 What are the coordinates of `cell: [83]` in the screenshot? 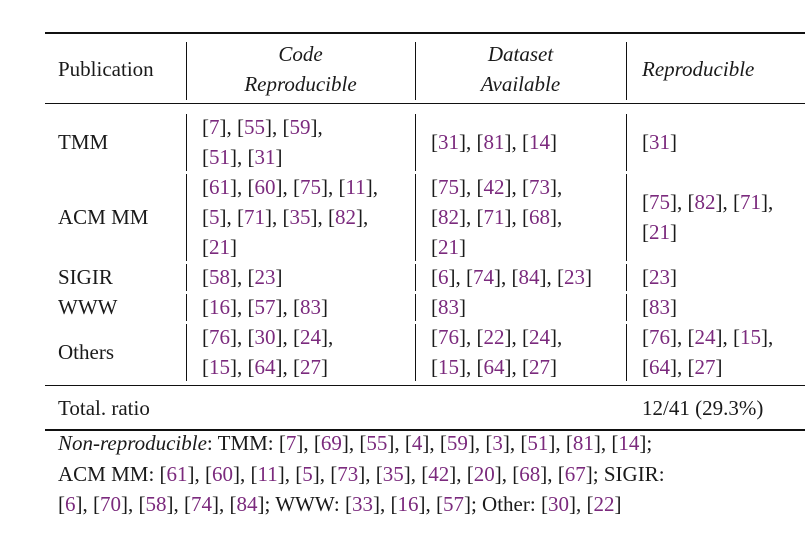 It's located at (659, 307).